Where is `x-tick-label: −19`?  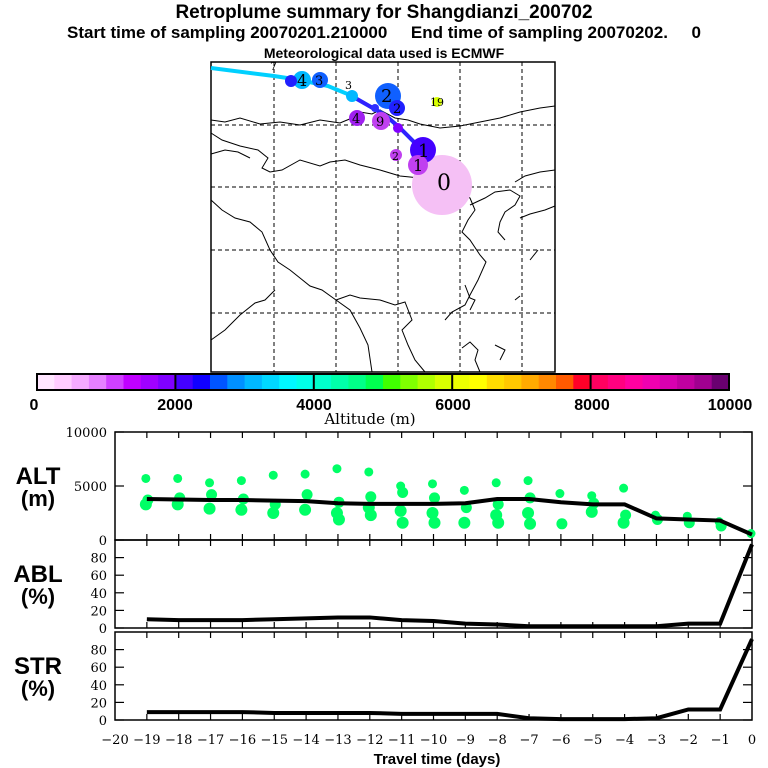
x-tick-label: −19 is located at coordinates (146, 740).